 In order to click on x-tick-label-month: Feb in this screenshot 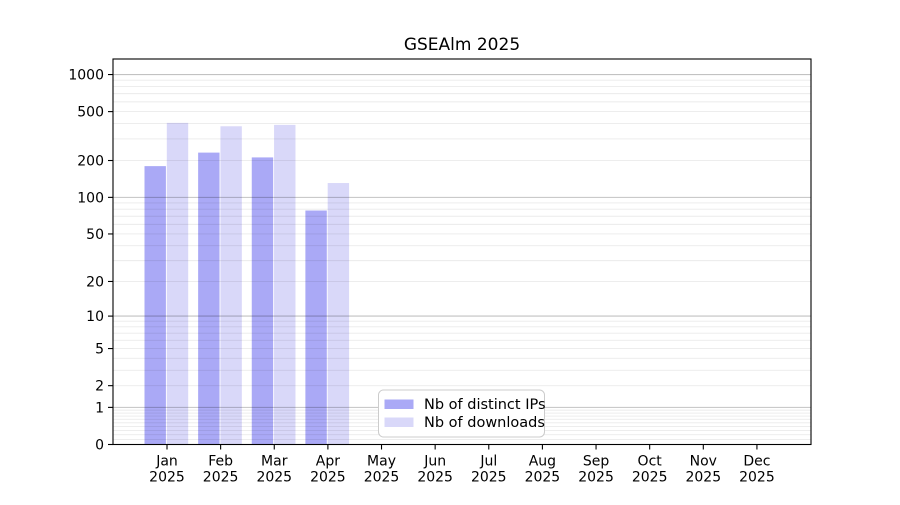, I will do `click(220, 462)`.